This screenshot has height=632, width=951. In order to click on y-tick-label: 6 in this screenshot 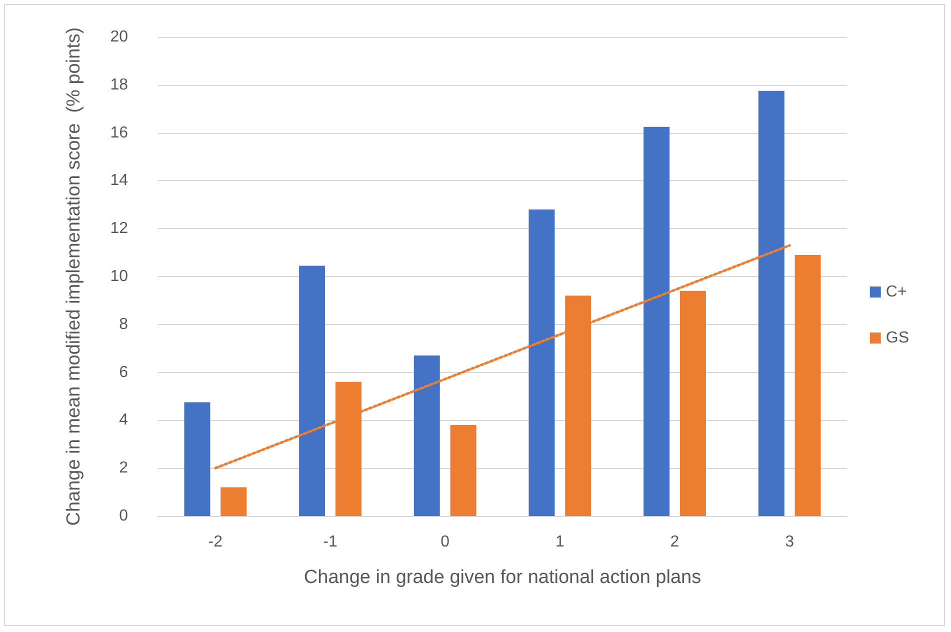, I will do `click(123, 372)`.